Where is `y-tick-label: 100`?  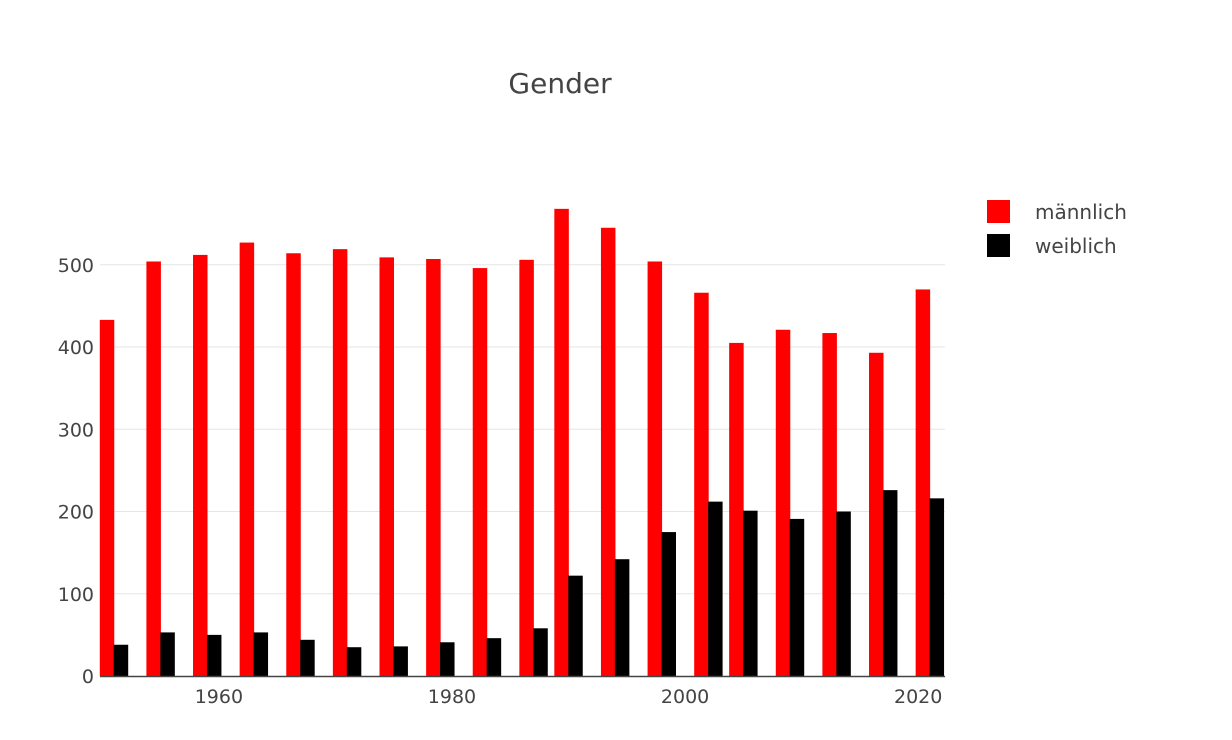
y-tick-label: 100 is located at coordinates (76, 595).